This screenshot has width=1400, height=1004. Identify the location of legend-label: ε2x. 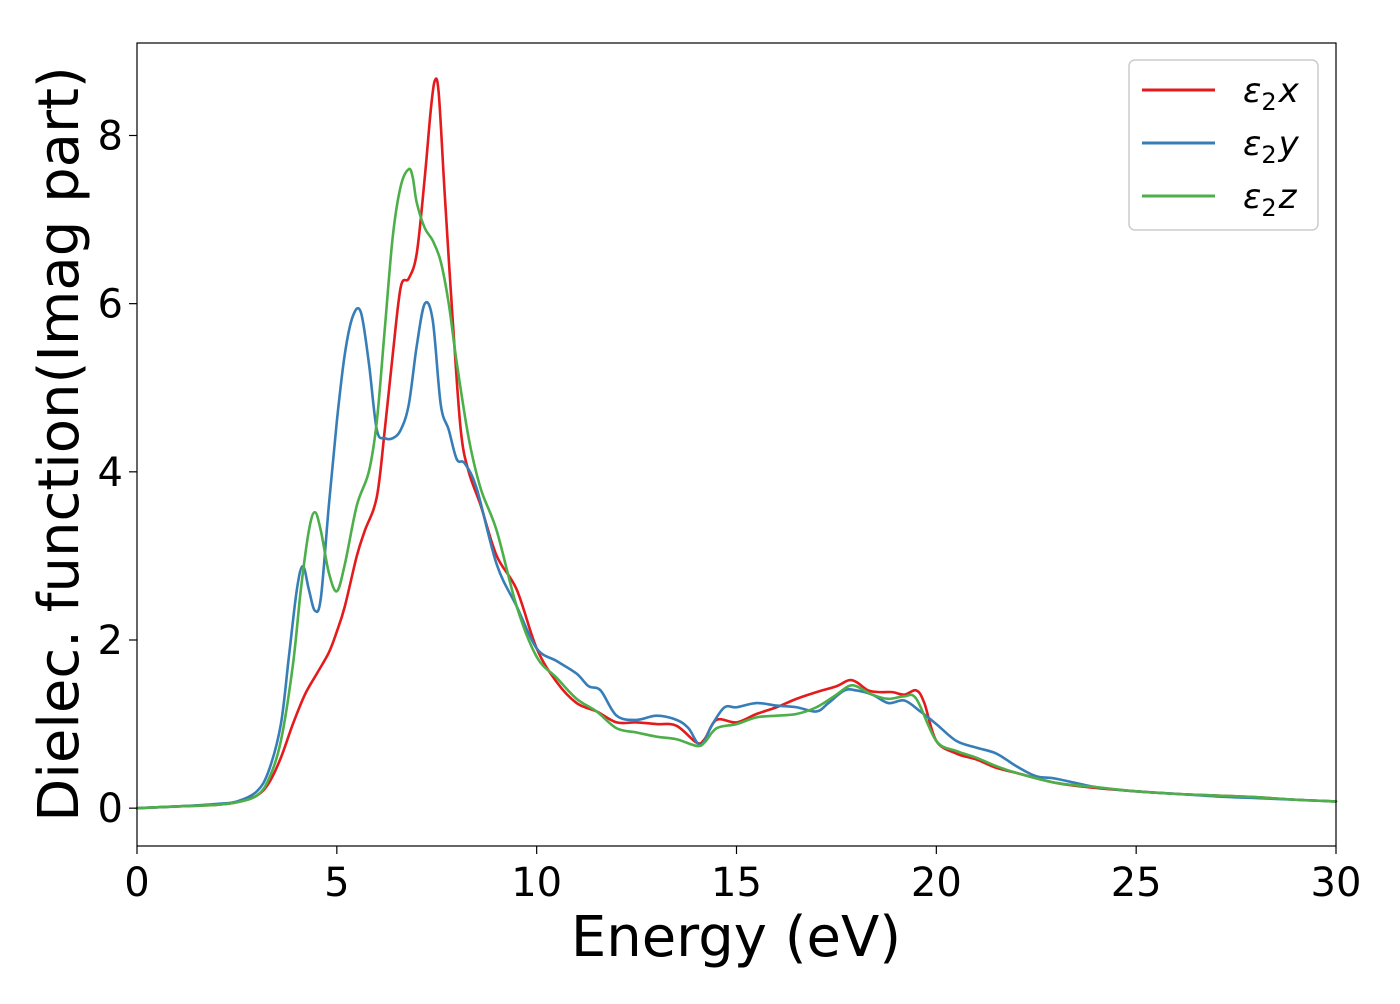
(1271, 93).